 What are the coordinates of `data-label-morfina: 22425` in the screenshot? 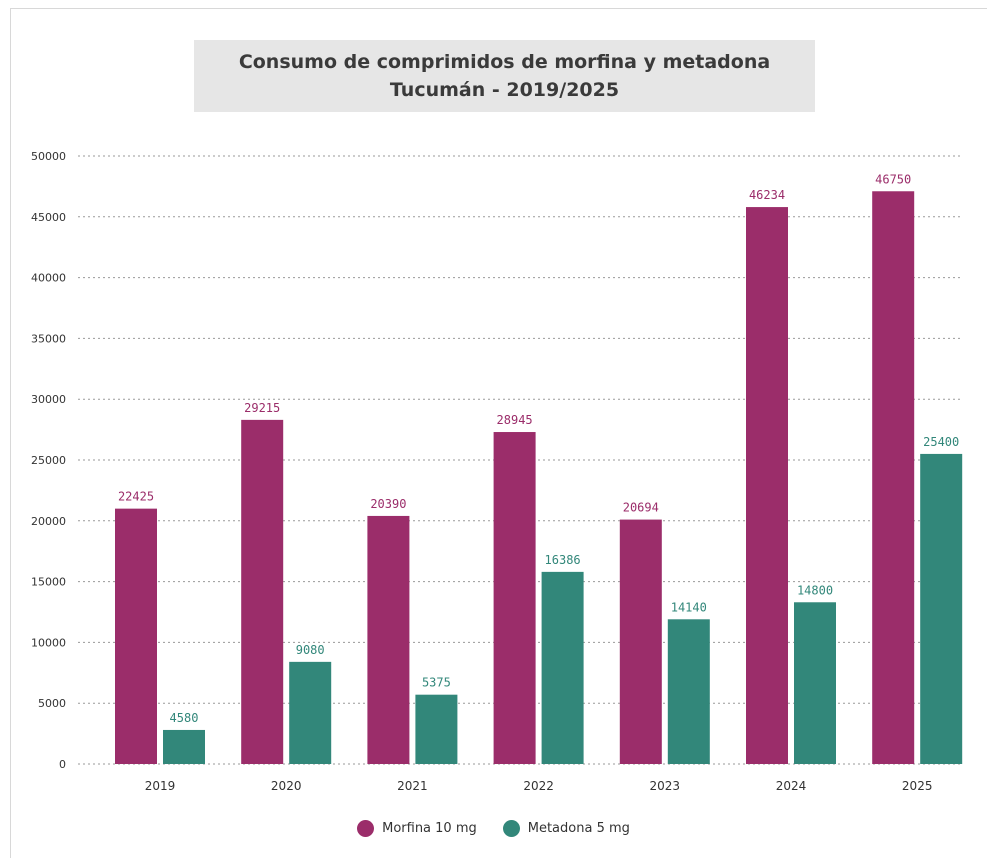 It's located at (136, 497).